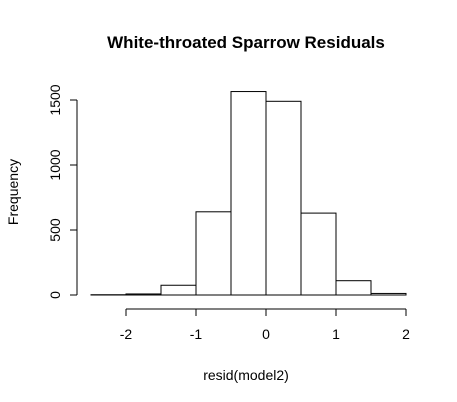  What do you see at coordinates (55, 164) in the screenshot?
I see `y-tick-label-2: 1000` at bounding box center [55, 164].